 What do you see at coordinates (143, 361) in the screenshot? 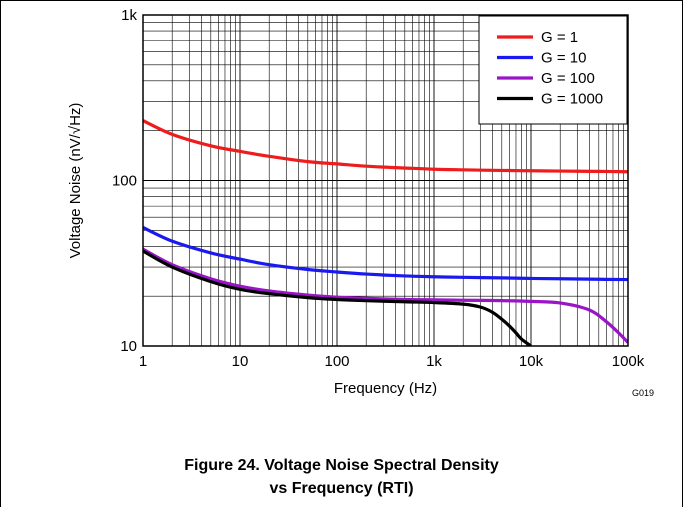
I see `x-tick-label: 1` at bounding box center [143, 361].